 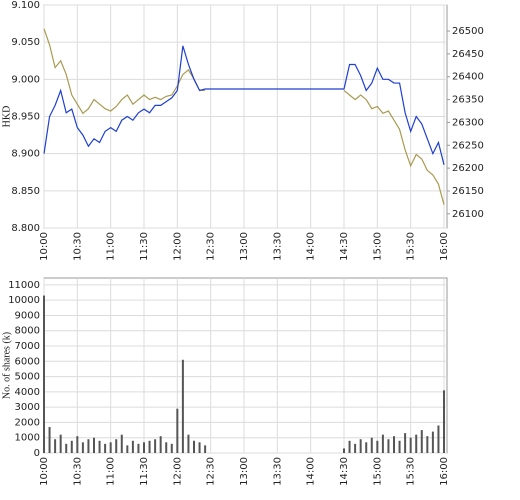 What do you see at coordinates (25, 79) in the screenshot?
I see `y-tick-label: 9.000` at bounding box center [25, 79].